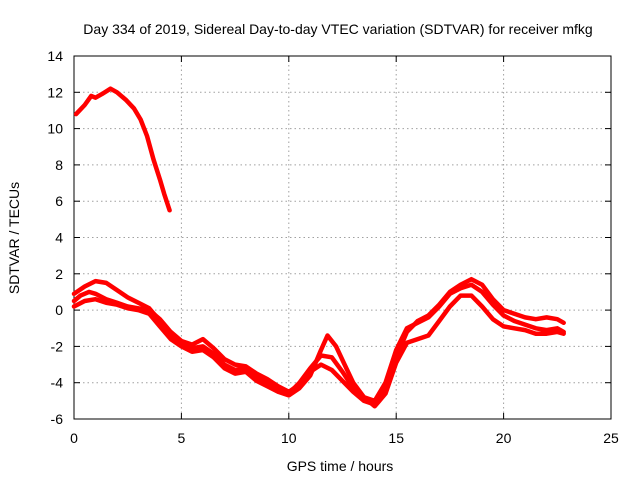 This screenshot has height=480, width=640. I want to click on y-tick-label: 10, so click(55, 129).